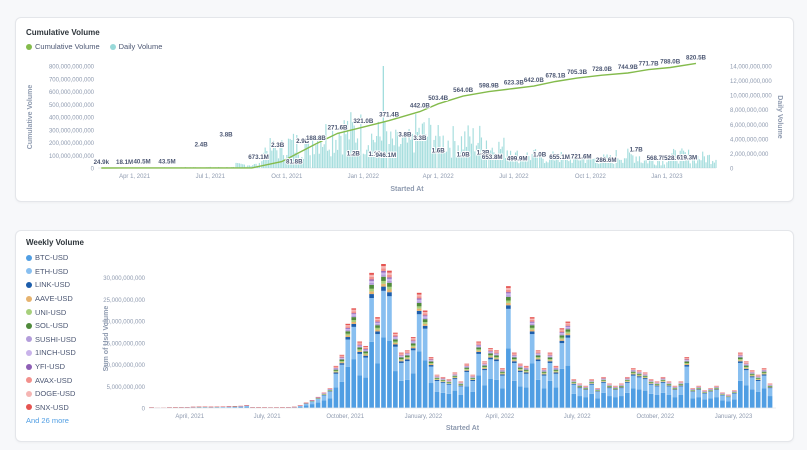 The image size is (807, 450). What do you see at coordinates (51, 299) in the screenshot?
I see `legend-item-aave-usd: AAVE-USD` at bounding box center [51, 299].